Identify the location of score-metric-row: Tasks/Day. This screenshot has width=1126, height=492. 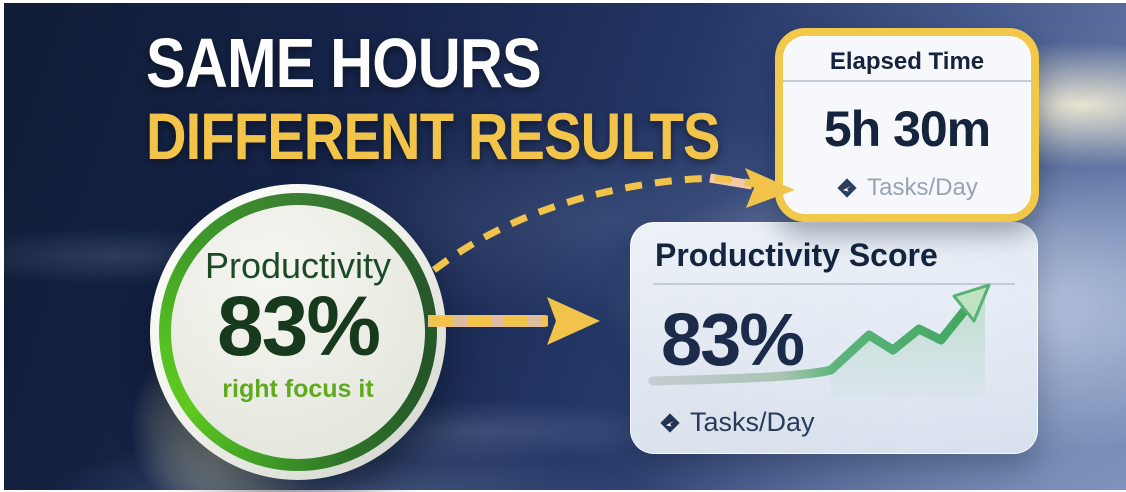
(737, 422).